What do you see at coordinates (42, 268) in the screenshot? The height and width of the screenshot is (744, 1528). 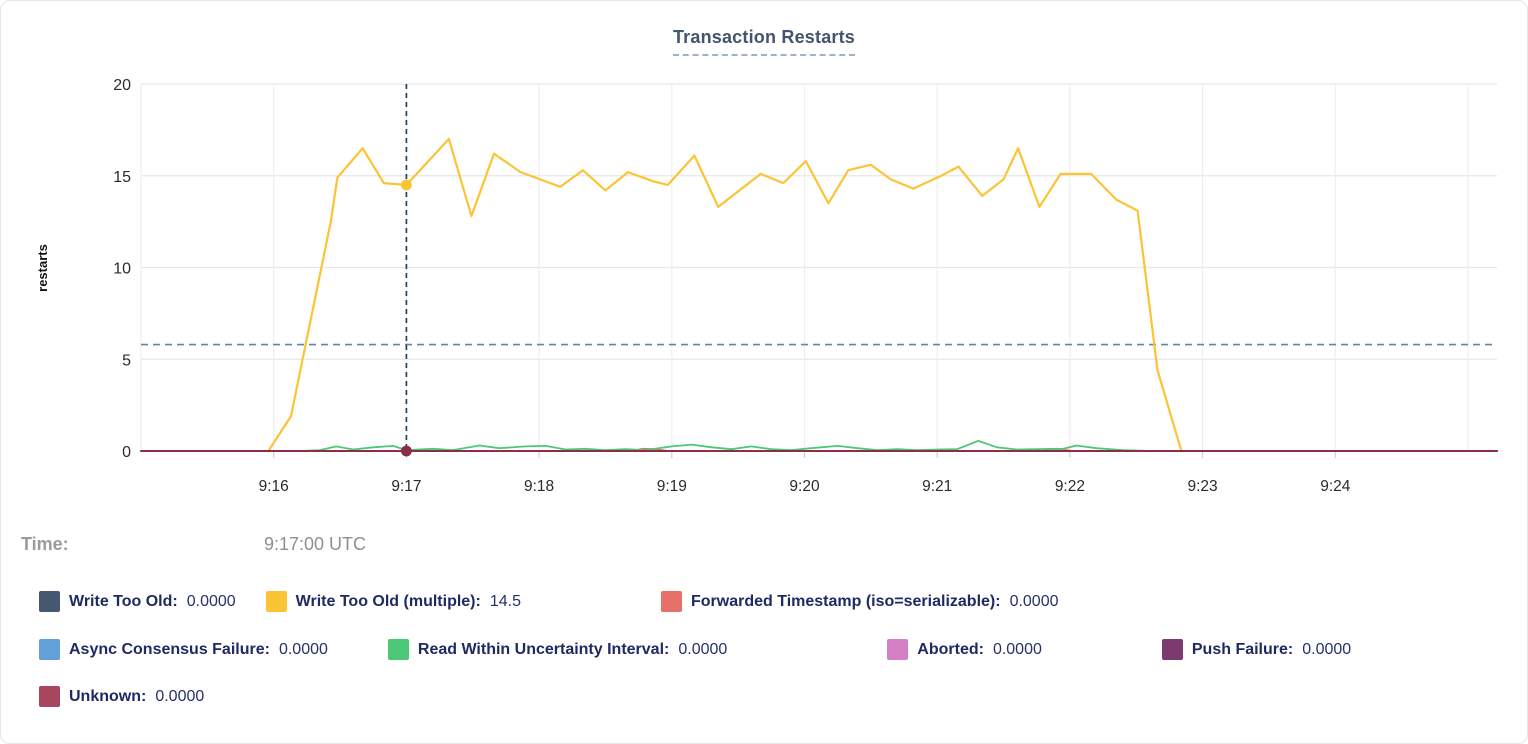 I see `y-axis-title: restarts` at bounding box center [42, 268].